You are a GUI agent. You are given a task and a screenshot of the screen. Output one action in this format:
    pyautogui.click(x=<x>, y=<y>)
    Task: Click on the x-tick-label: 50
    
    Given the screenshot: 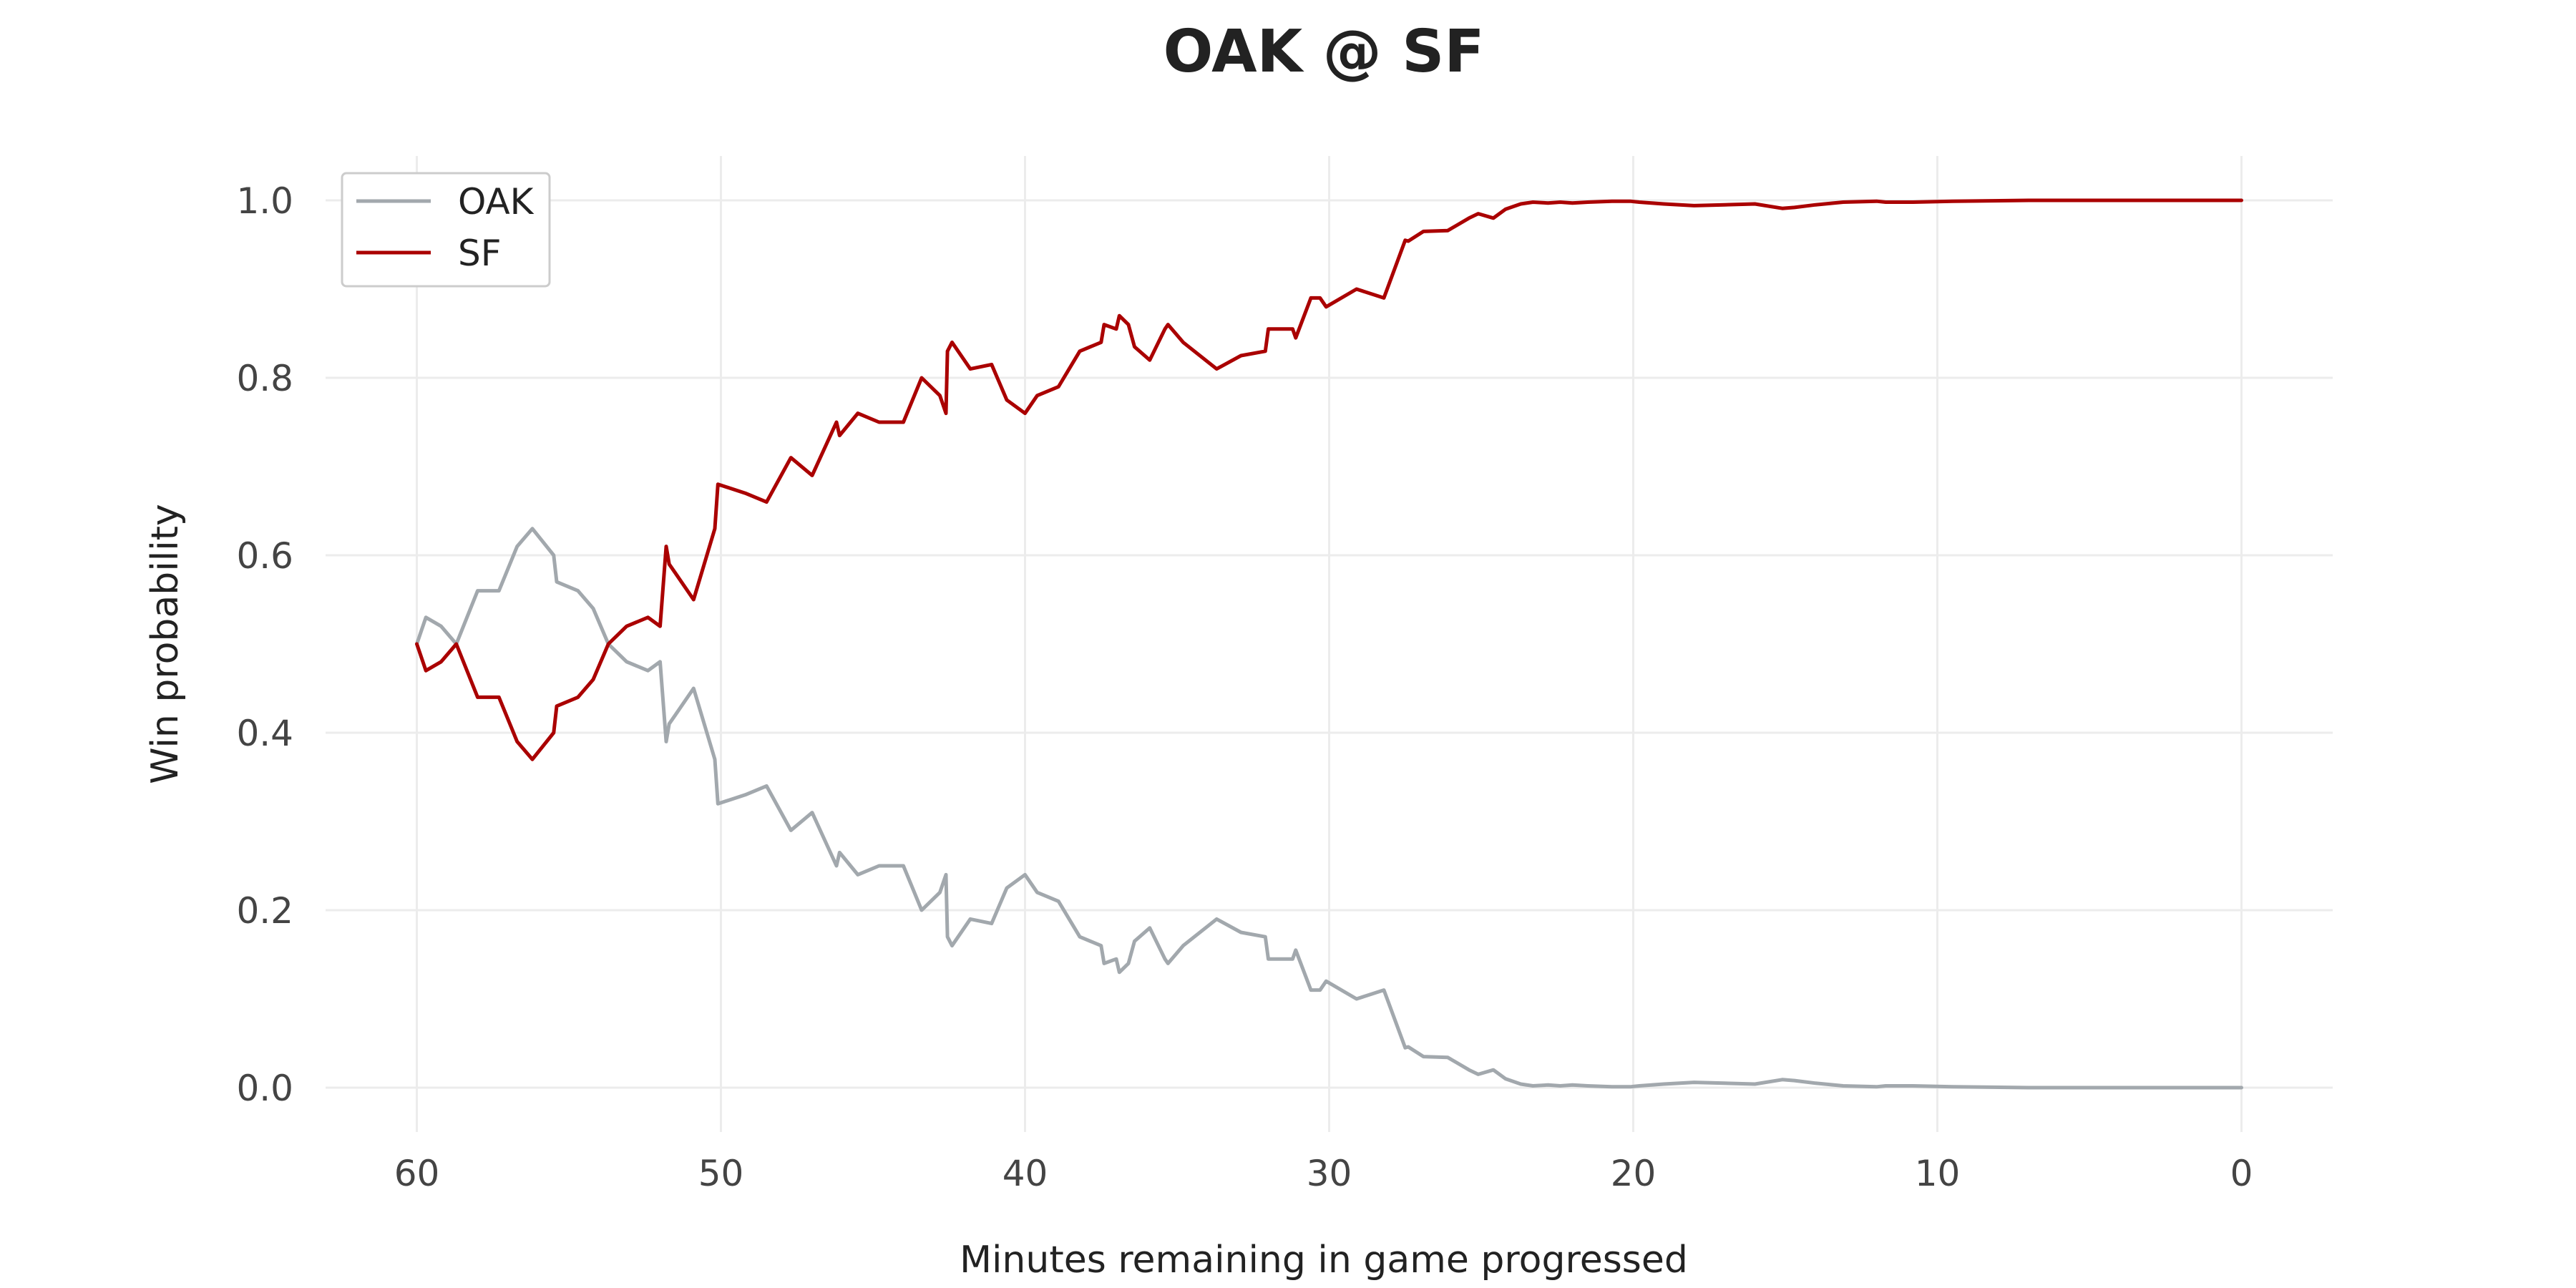 What is the action you would take?
    pyautogui.click(x=721, y=1173)
    